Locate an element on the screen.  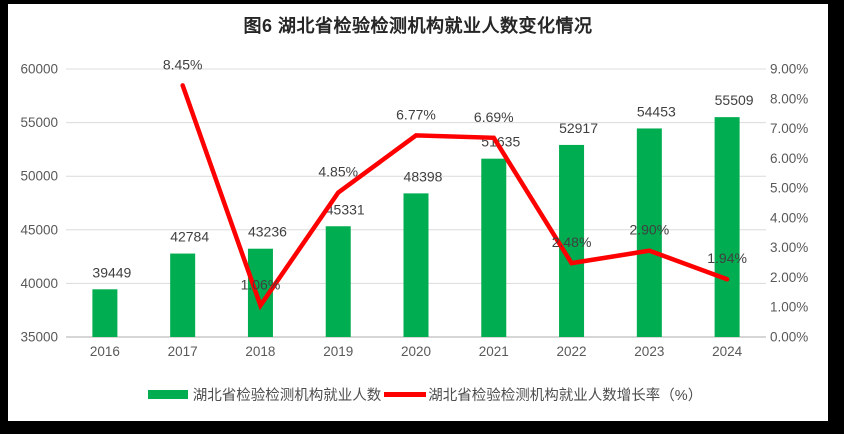
x-axis-label: 2021 is located at coordinates (494, 351).